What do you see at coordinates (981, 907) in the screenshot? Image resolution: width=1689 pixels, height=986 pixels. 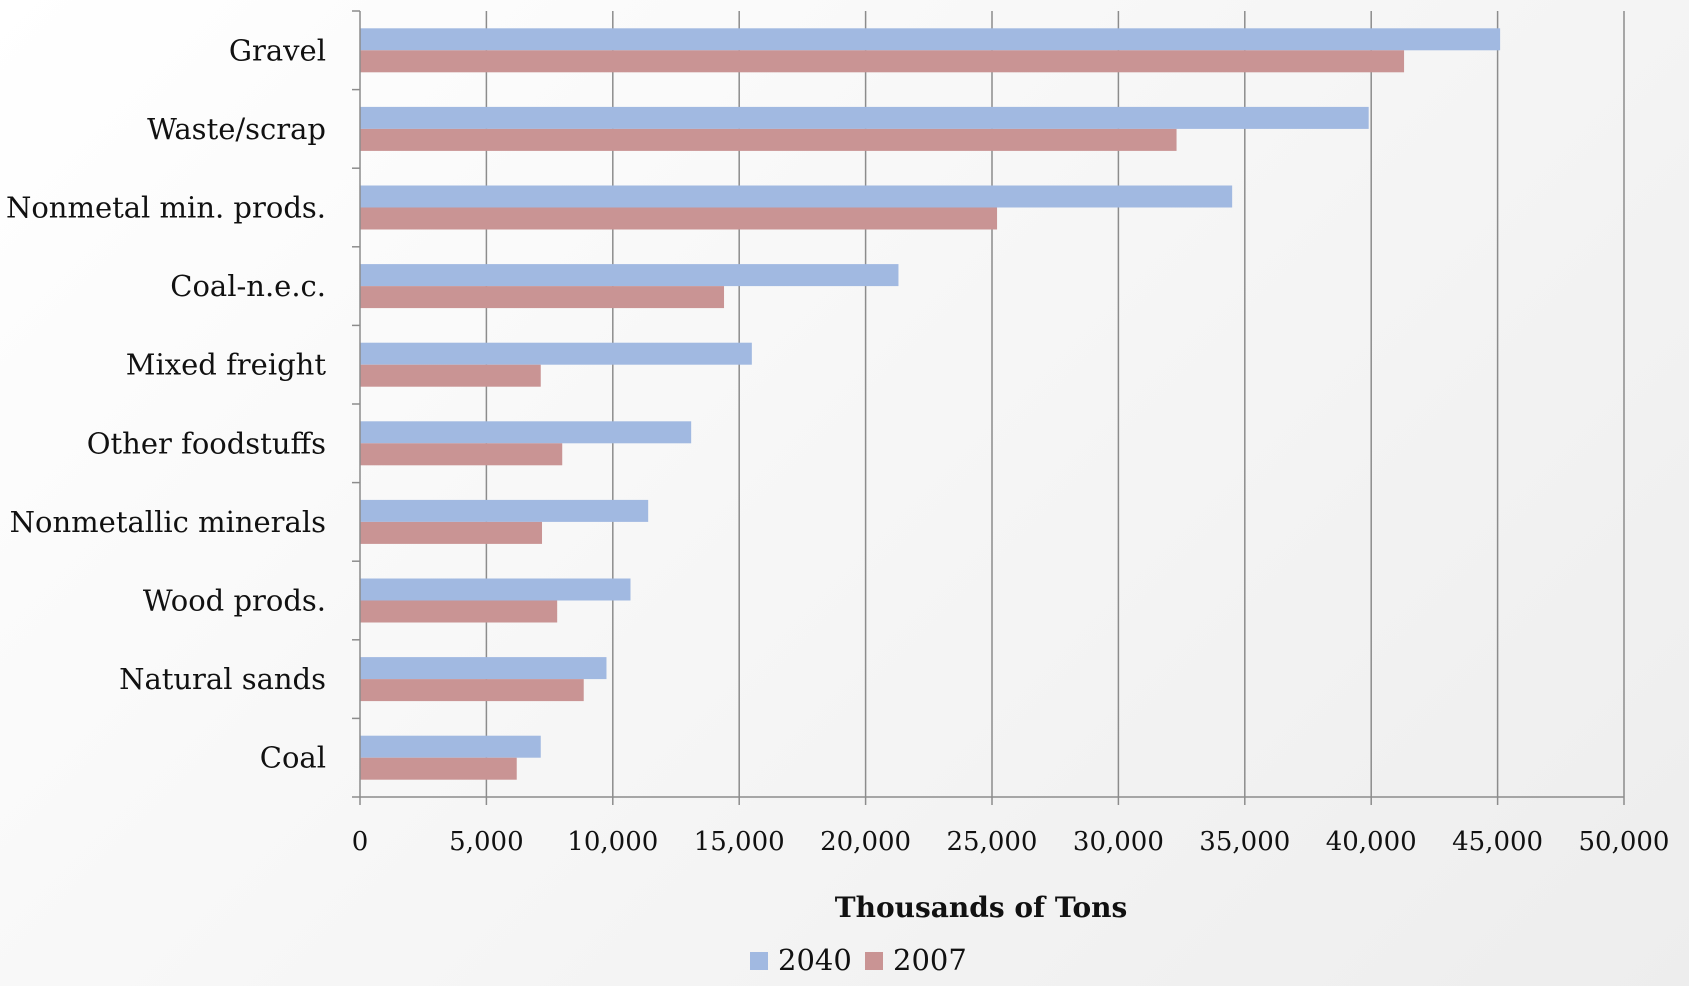 I see `x-axis-title: Thousands of Tons` at bounding box center [981, 907].